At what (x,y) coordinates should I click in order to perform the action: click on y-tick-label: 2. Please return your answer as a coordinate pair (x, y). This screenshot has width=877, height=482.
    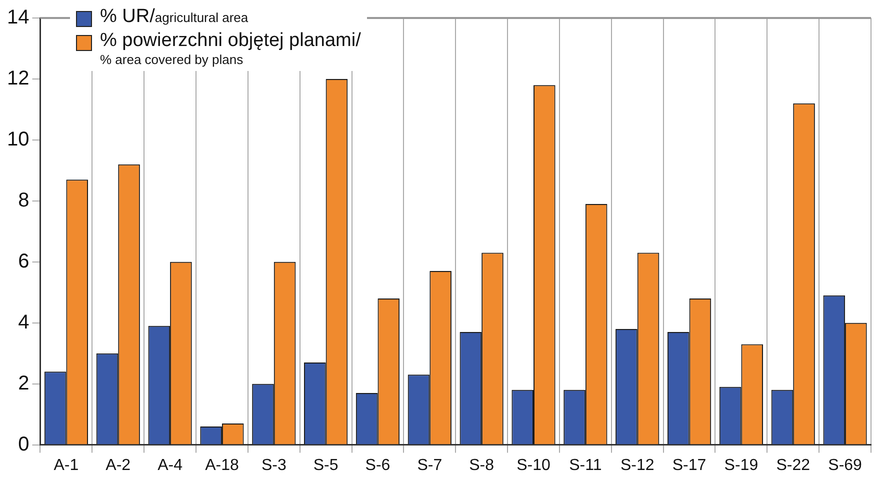
    Looking at the image, I should click on (24, 383).